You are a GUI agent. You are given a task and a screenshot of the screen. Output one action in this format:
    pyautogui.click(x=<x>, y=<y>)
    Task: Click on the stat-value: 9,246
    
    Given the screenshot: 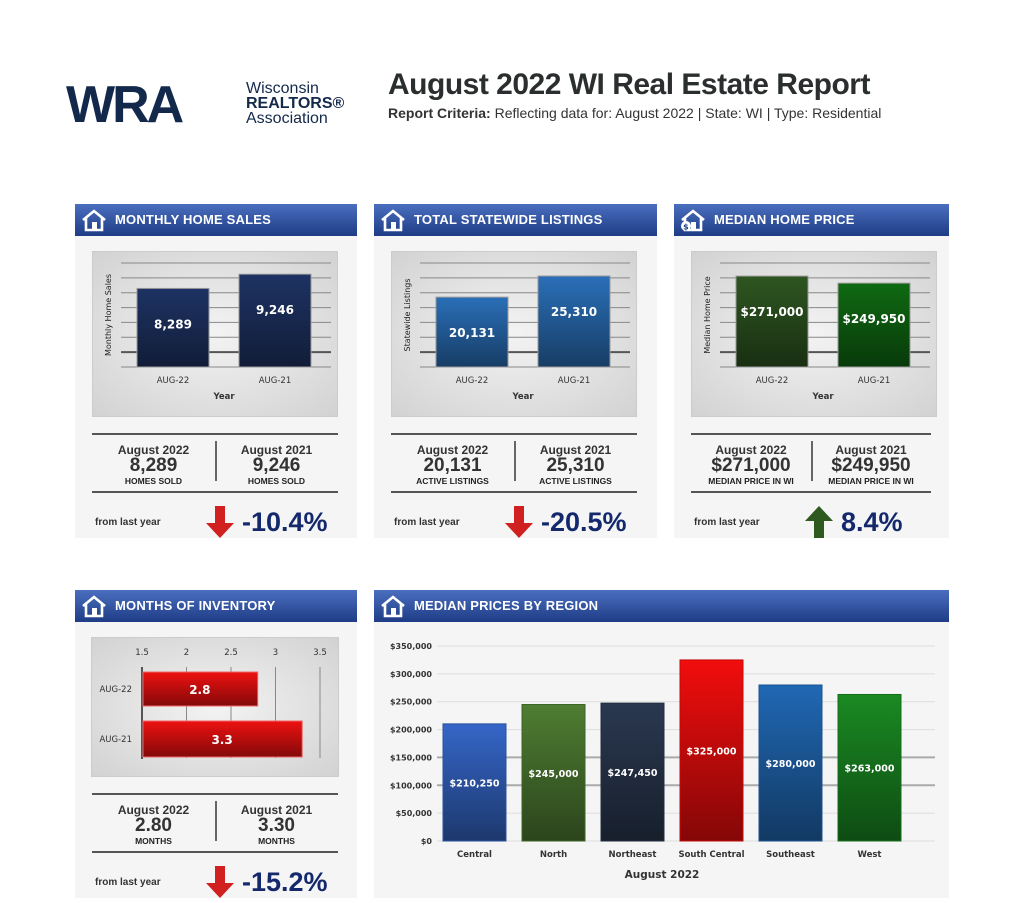 What is the action you would take?
    pyautogui.click(x=276, y=465)
    